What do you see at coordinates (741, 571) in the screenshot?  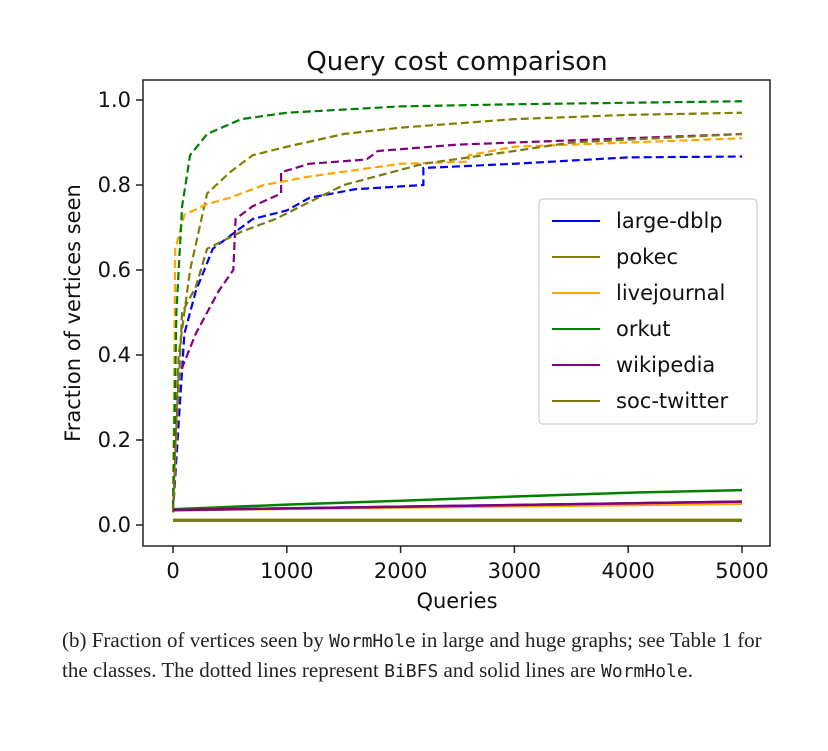 I see `x-tick-label: 5000` at bounding box center [741, 571].